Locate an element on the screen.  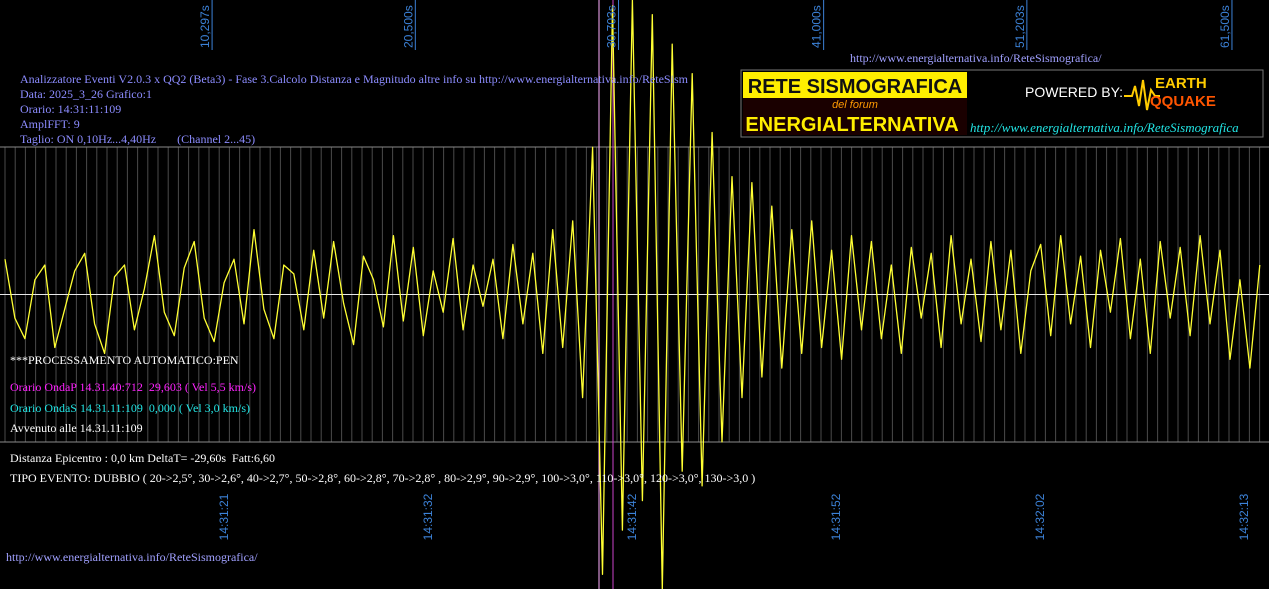
x-tick-label: 10,297s is located at coordinates (205, 26).